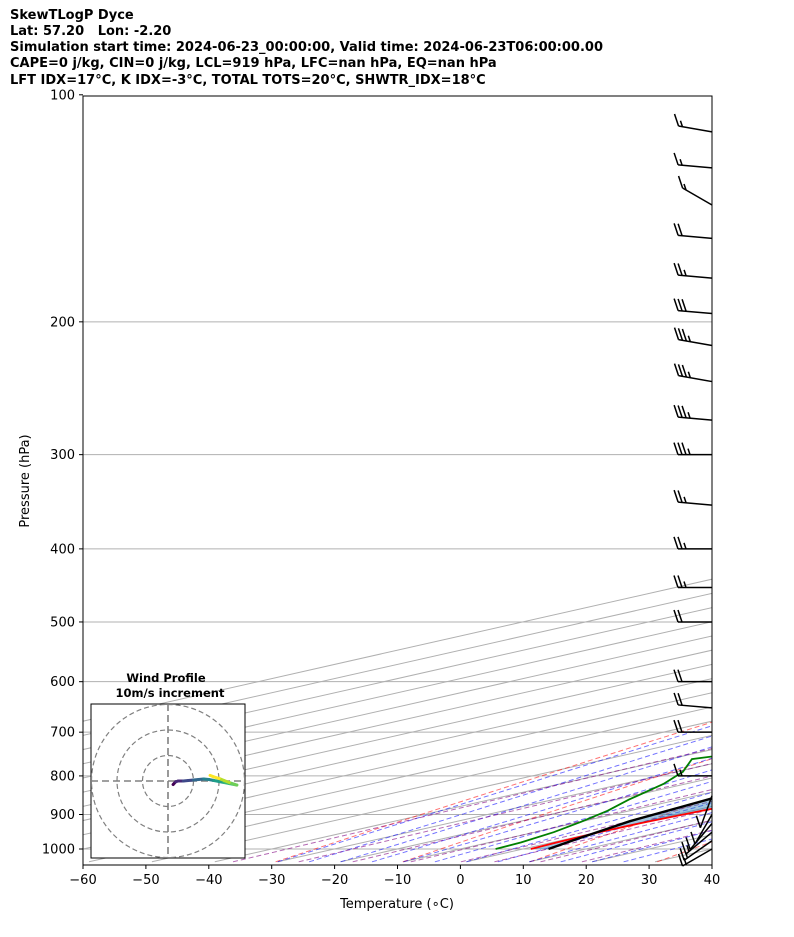 Image resolution: width=794 pixels, height=937 pixels. What do you see at coordinates (62, 815) in the screenshot?
I see `y-tick-label: 900` at bounding box center [62, 815].